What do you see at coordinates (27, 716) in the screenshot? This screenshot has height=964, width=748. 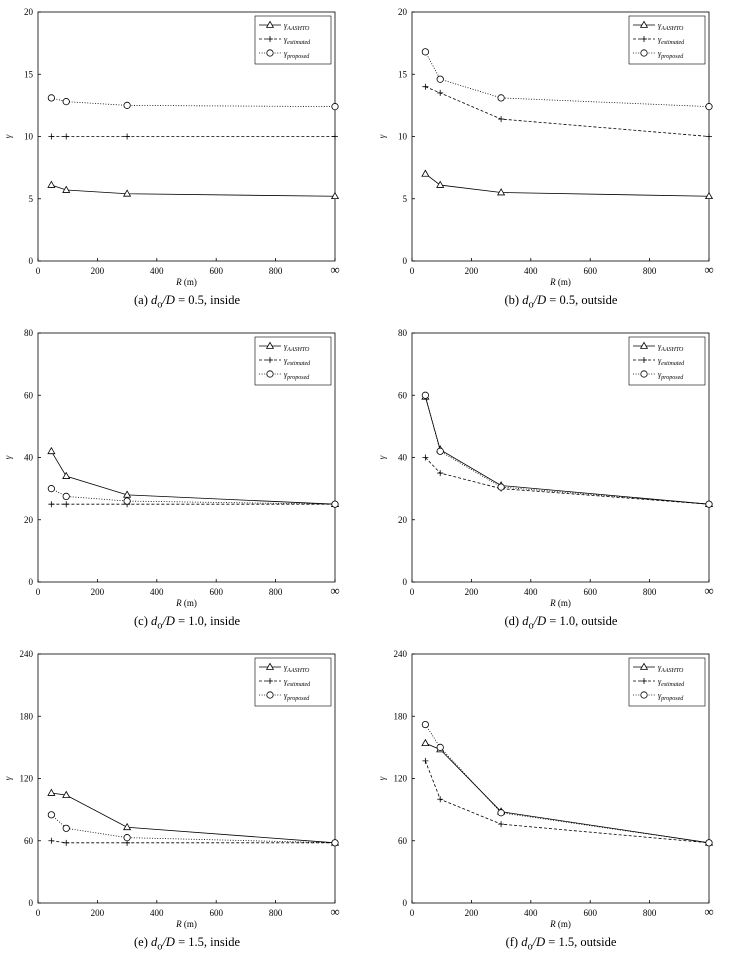 I see `y-tick-label: 180` at bounding box center [27, 716].